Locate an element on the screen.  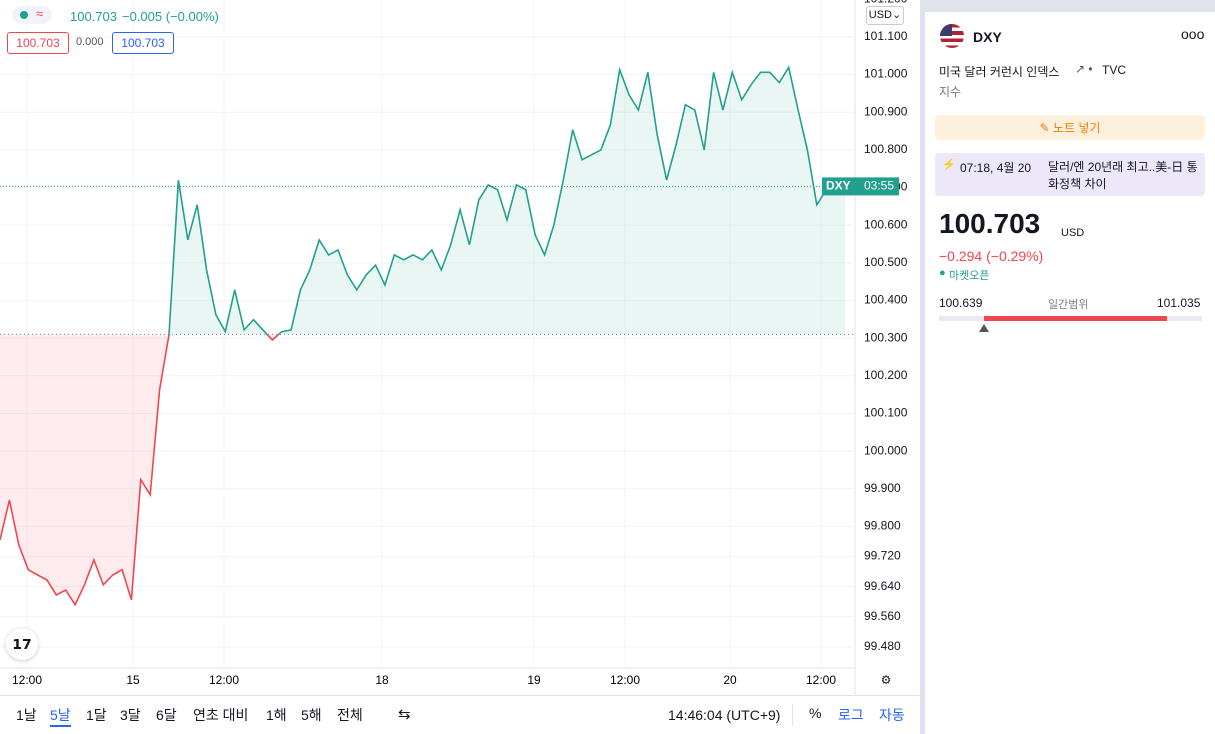
range-button: 5해 is located at coordinates (311, 715).